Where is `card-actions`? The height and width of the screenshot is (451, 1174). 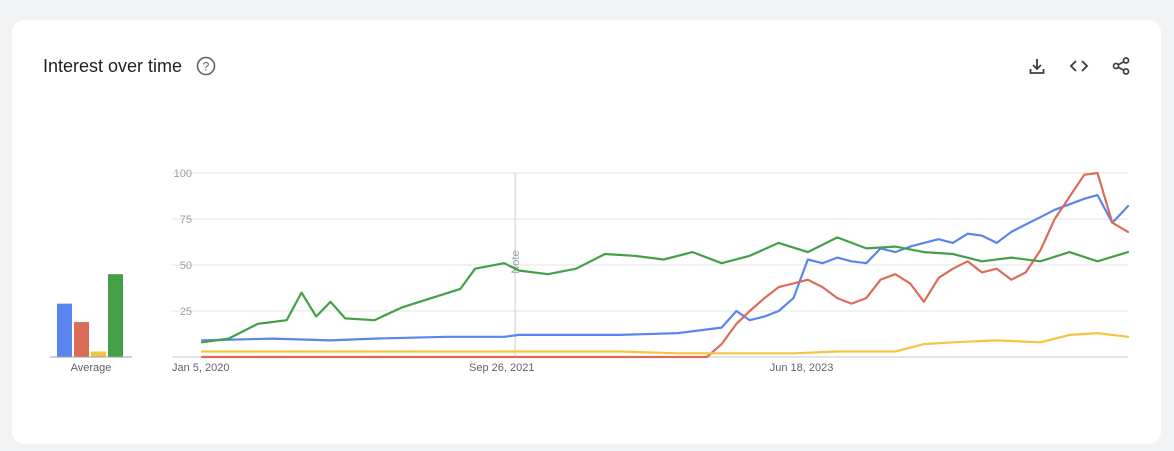 card-actions is located at coordinates (1079, 66).